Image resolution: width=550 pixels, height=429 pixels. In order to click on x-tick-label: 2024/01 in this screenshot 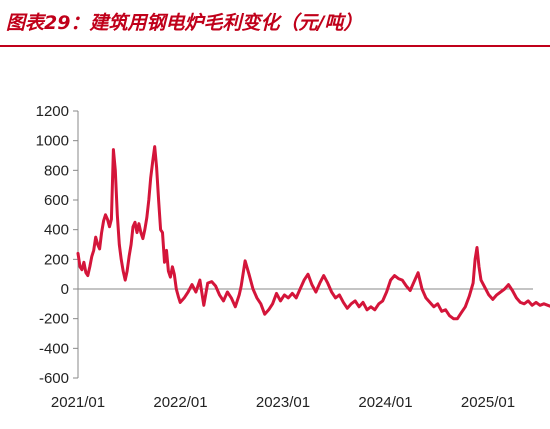, I will do `click(385, 402)`.